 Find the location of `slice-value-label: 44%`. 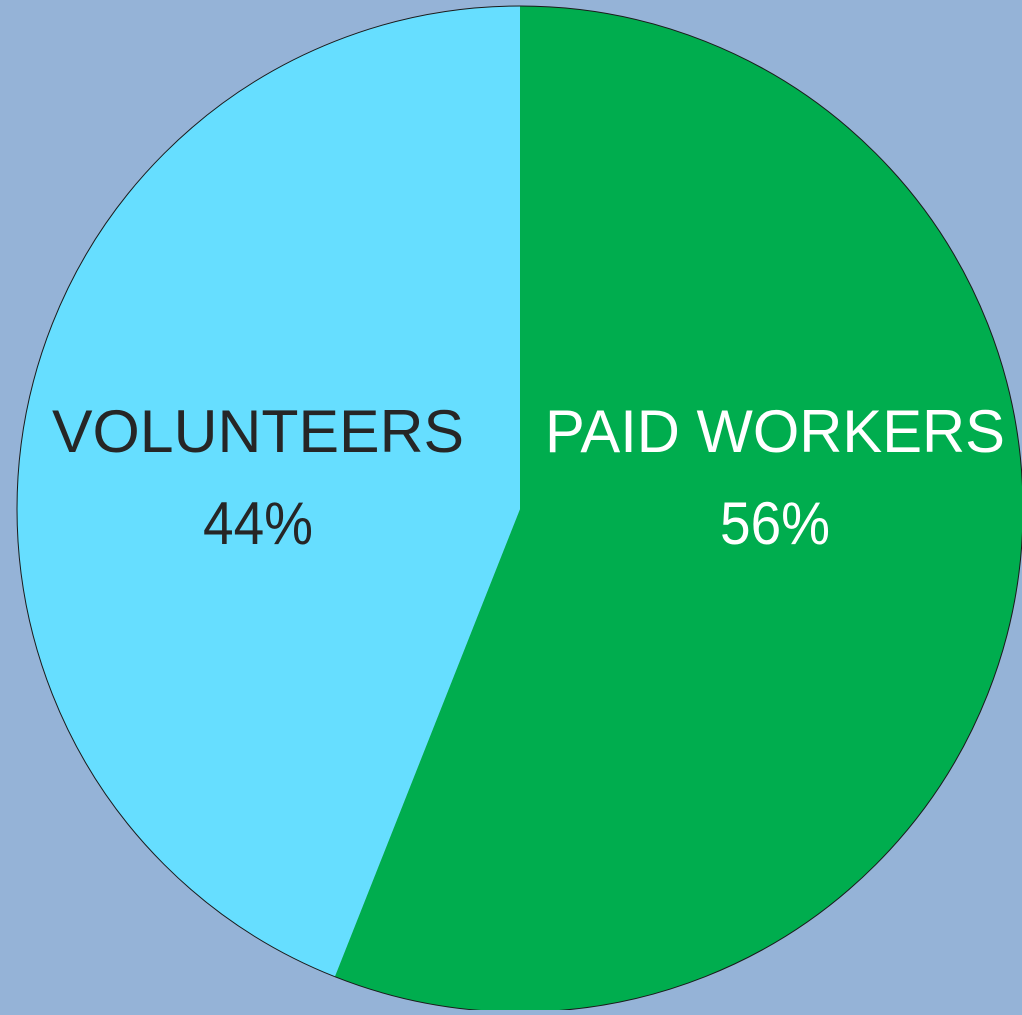

slice-value-label: 44% is located at coordinates (258, 523).